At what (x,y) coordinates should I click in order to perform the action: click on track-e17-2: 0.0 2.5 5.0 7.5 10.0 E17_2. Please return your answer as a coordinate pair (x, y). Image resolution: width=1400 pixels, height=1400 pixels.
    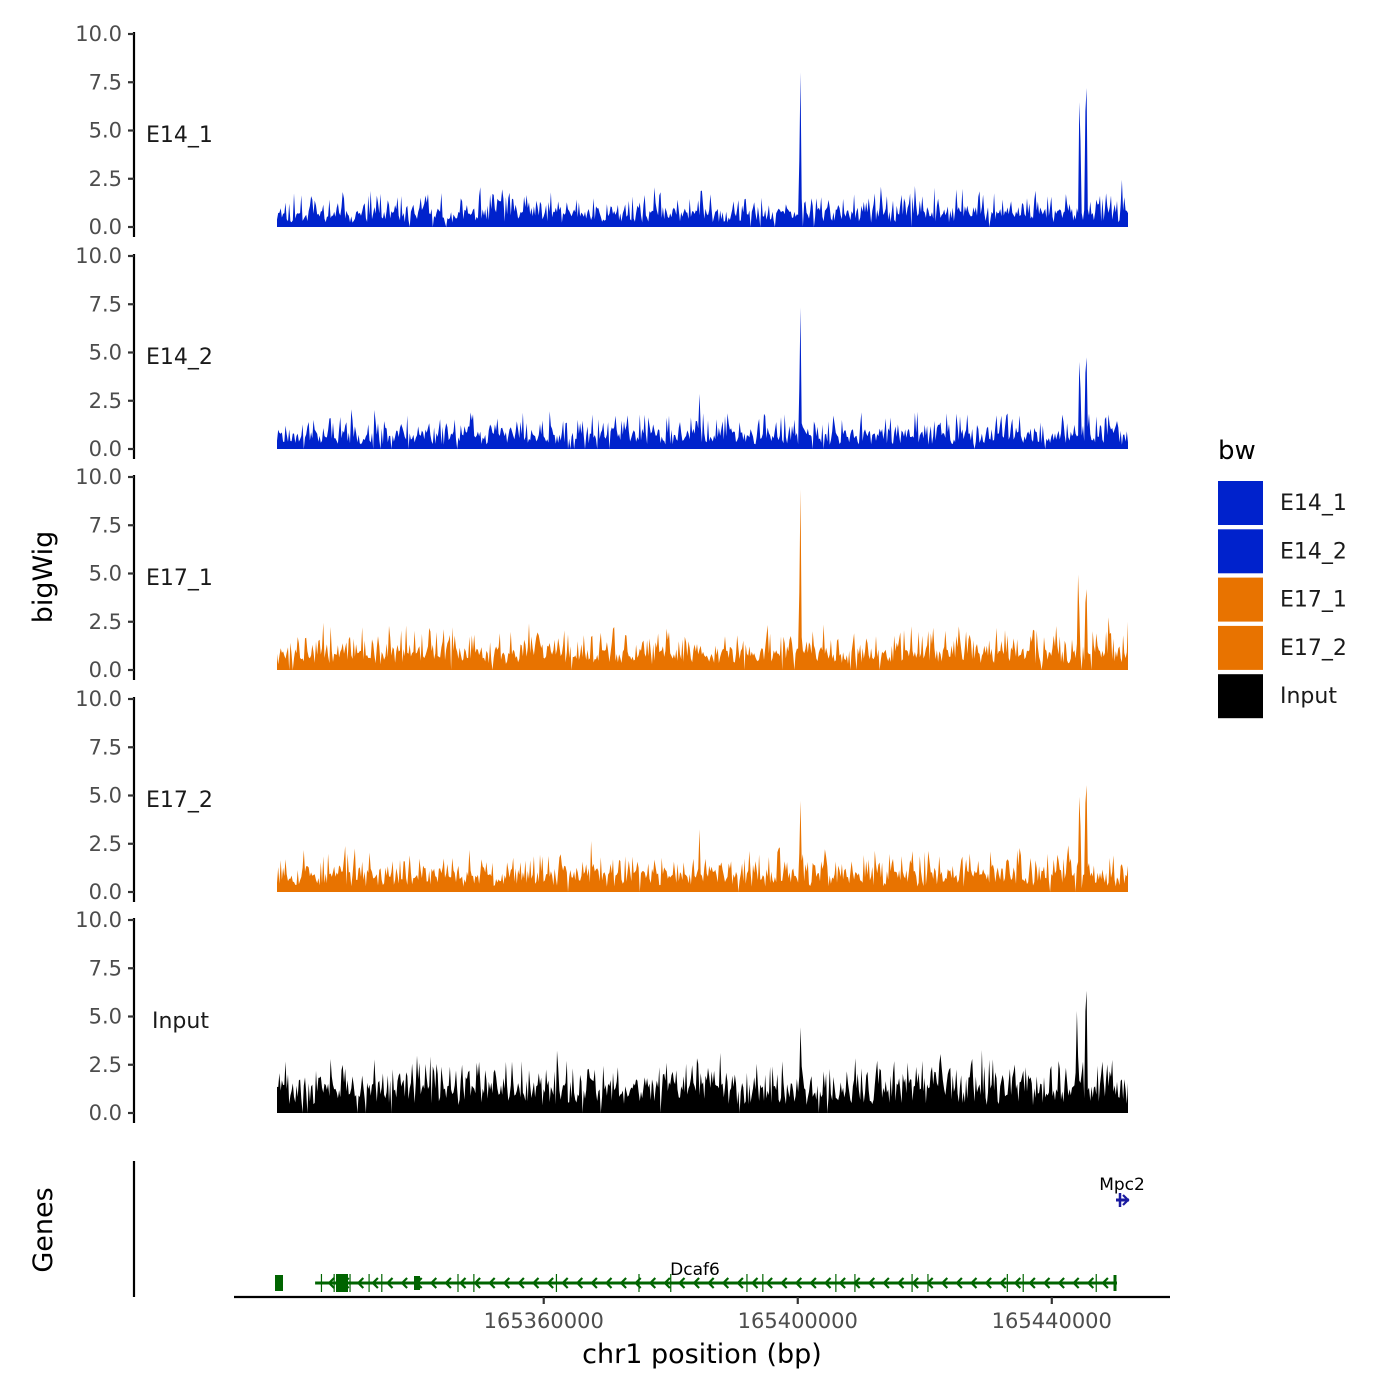
    Looking at the image, I should click on (601, 795).